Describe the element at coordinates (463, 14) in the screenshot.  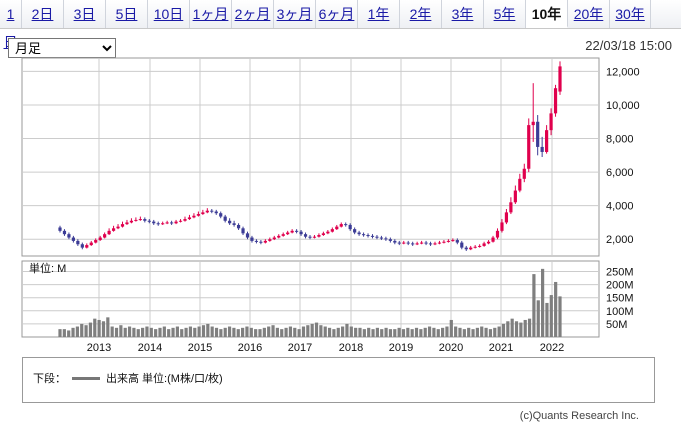
I see `tab-11: 3年` at that location.